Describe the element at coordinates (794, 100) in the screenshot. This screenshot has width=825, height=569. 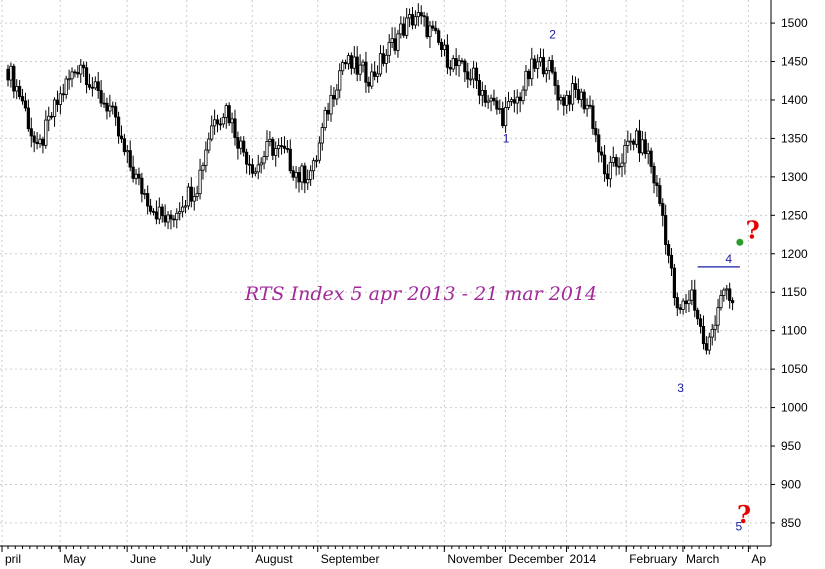
I see `y-tick-label: 1400` at that location.